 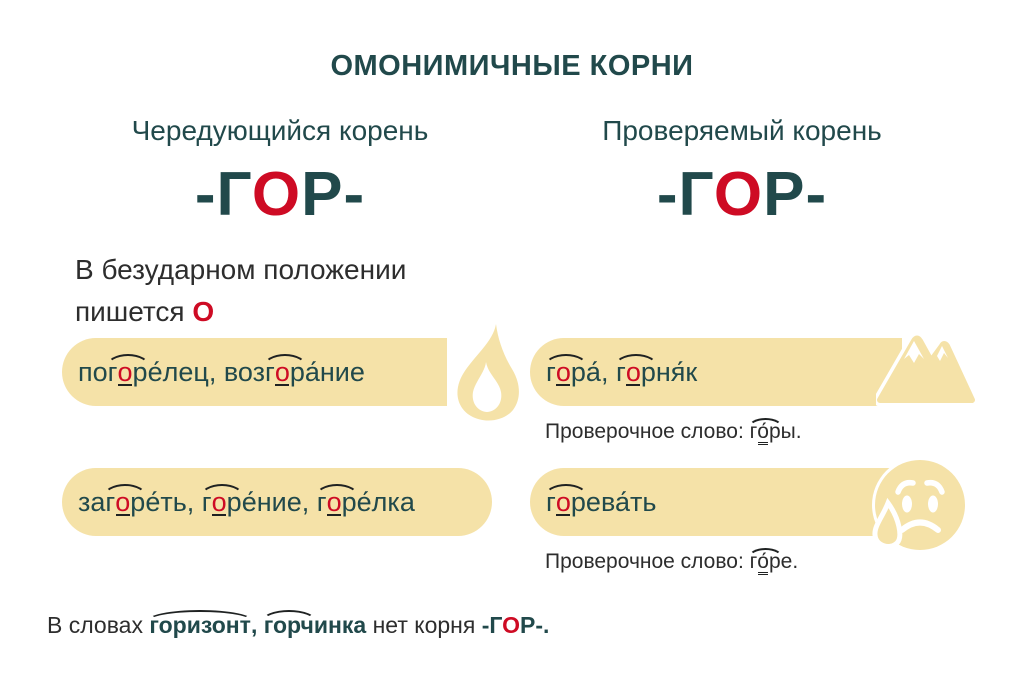 I want to click on example-words: загоре́ть, горе́ние, горе́лка, so click(x=246, y=500).